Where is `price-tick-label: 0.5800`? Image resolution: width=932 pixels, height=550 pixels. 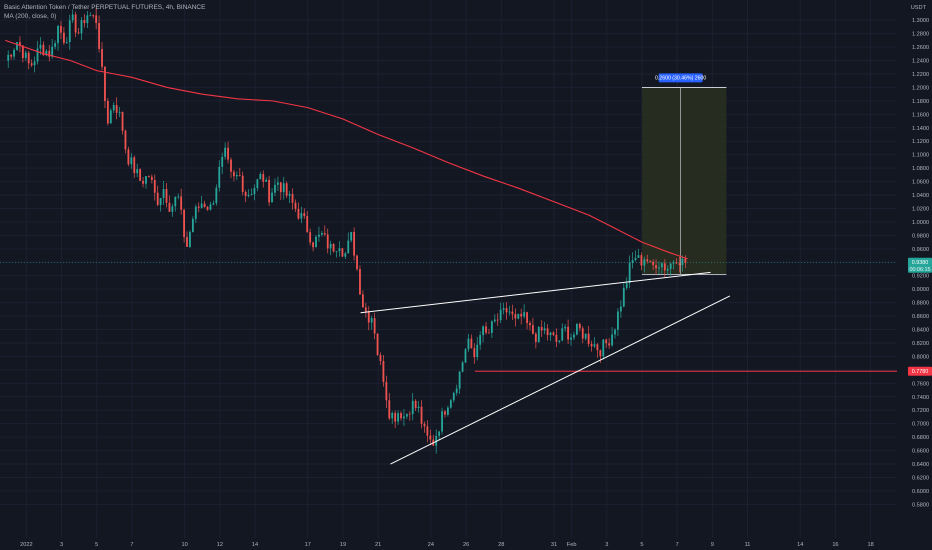 price-tick-label: 0.5800 is located at coordinates (920, 505).